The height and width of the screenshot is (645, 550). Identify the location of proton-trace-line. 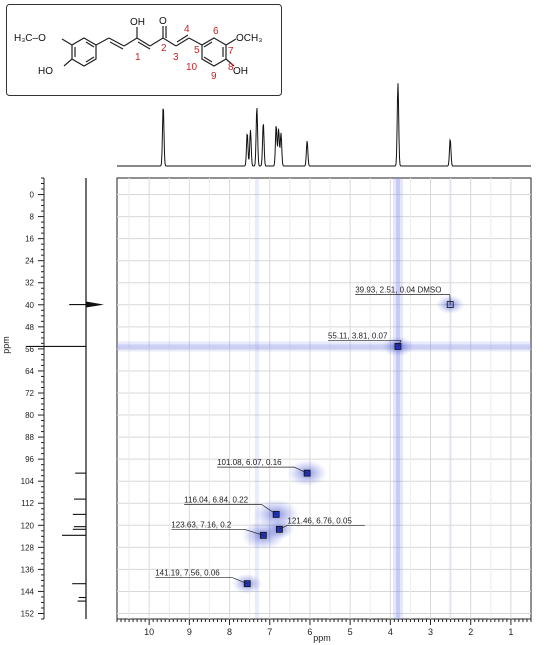
(324, 125).